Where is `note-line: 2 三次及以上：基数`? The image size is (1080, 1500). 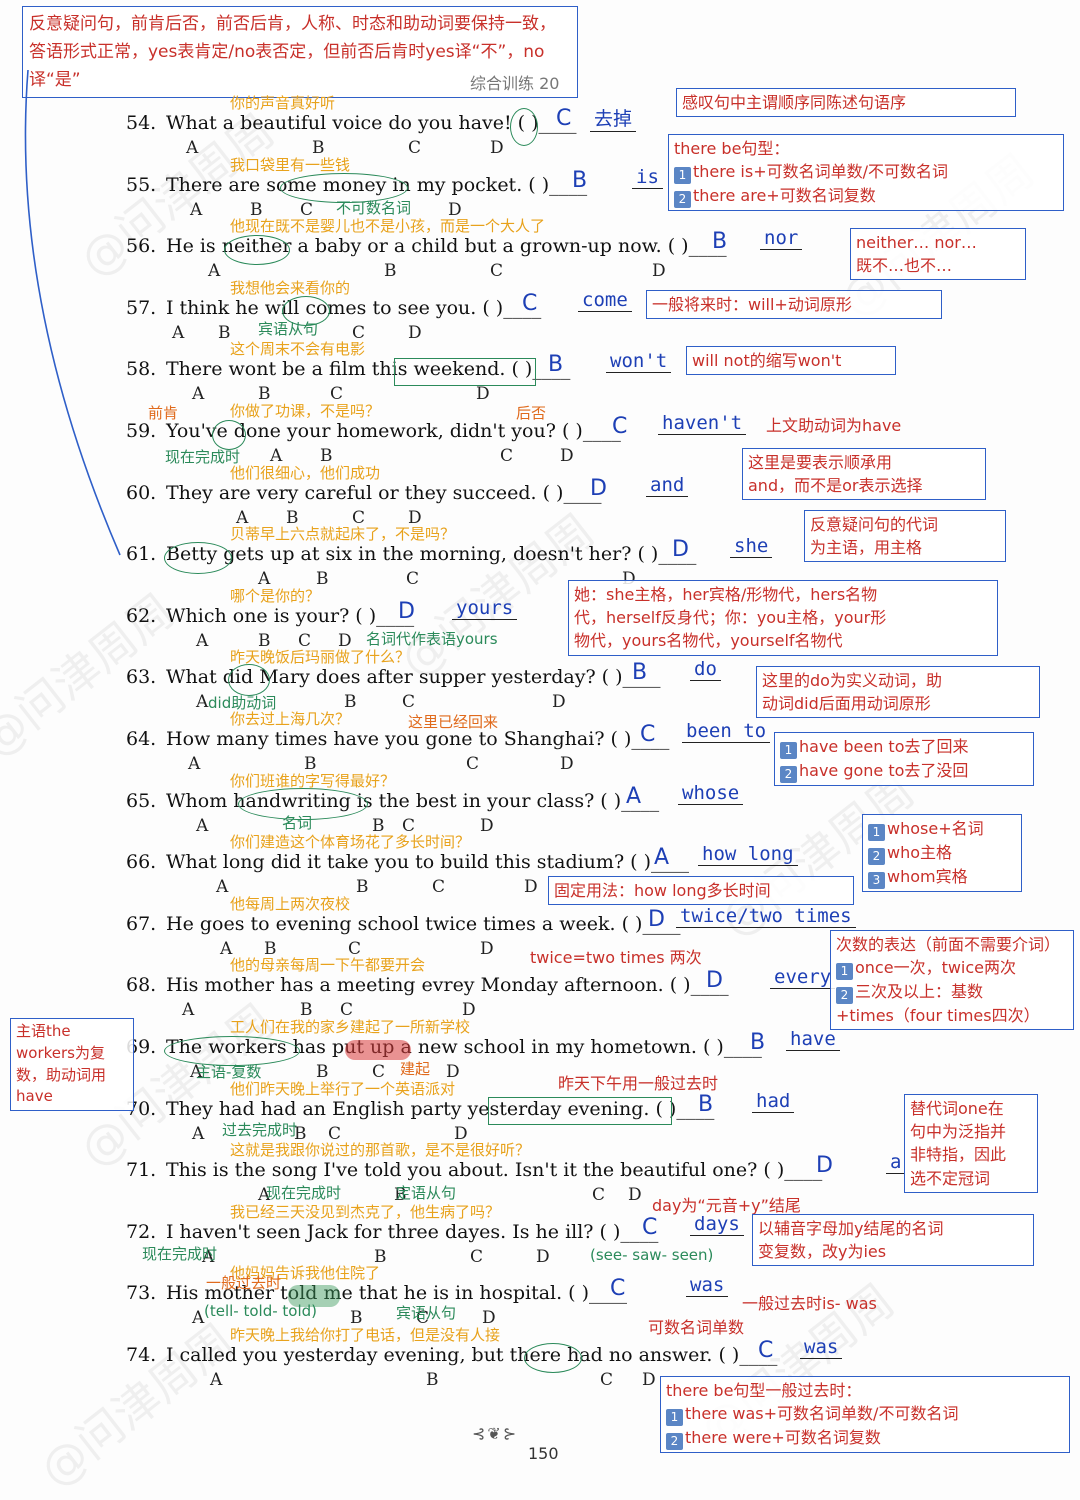
note-line: 2 三次及以上：基数 is located at coordinates (952, 992).